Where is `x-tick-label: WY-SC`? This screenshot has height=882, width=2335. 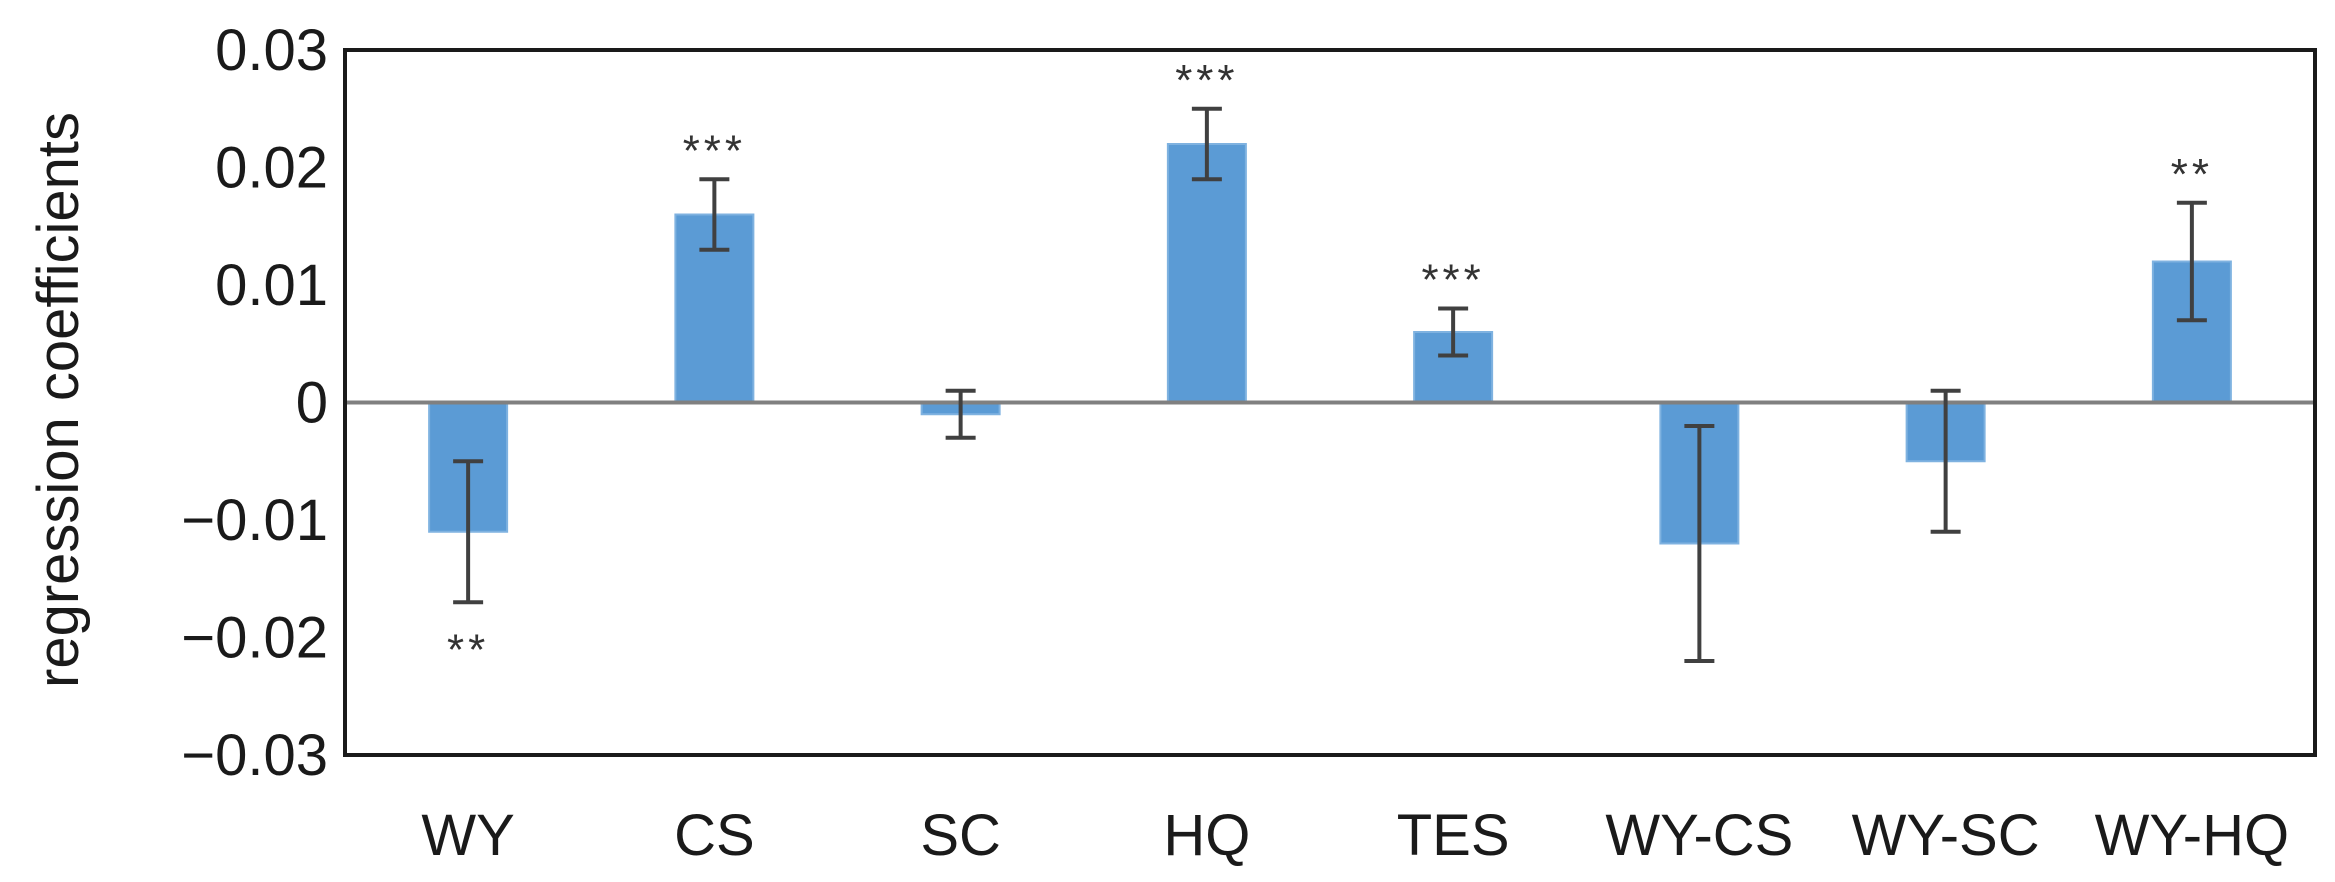 x-tick-label: WY-SC is located at coordinates (1946, 835).